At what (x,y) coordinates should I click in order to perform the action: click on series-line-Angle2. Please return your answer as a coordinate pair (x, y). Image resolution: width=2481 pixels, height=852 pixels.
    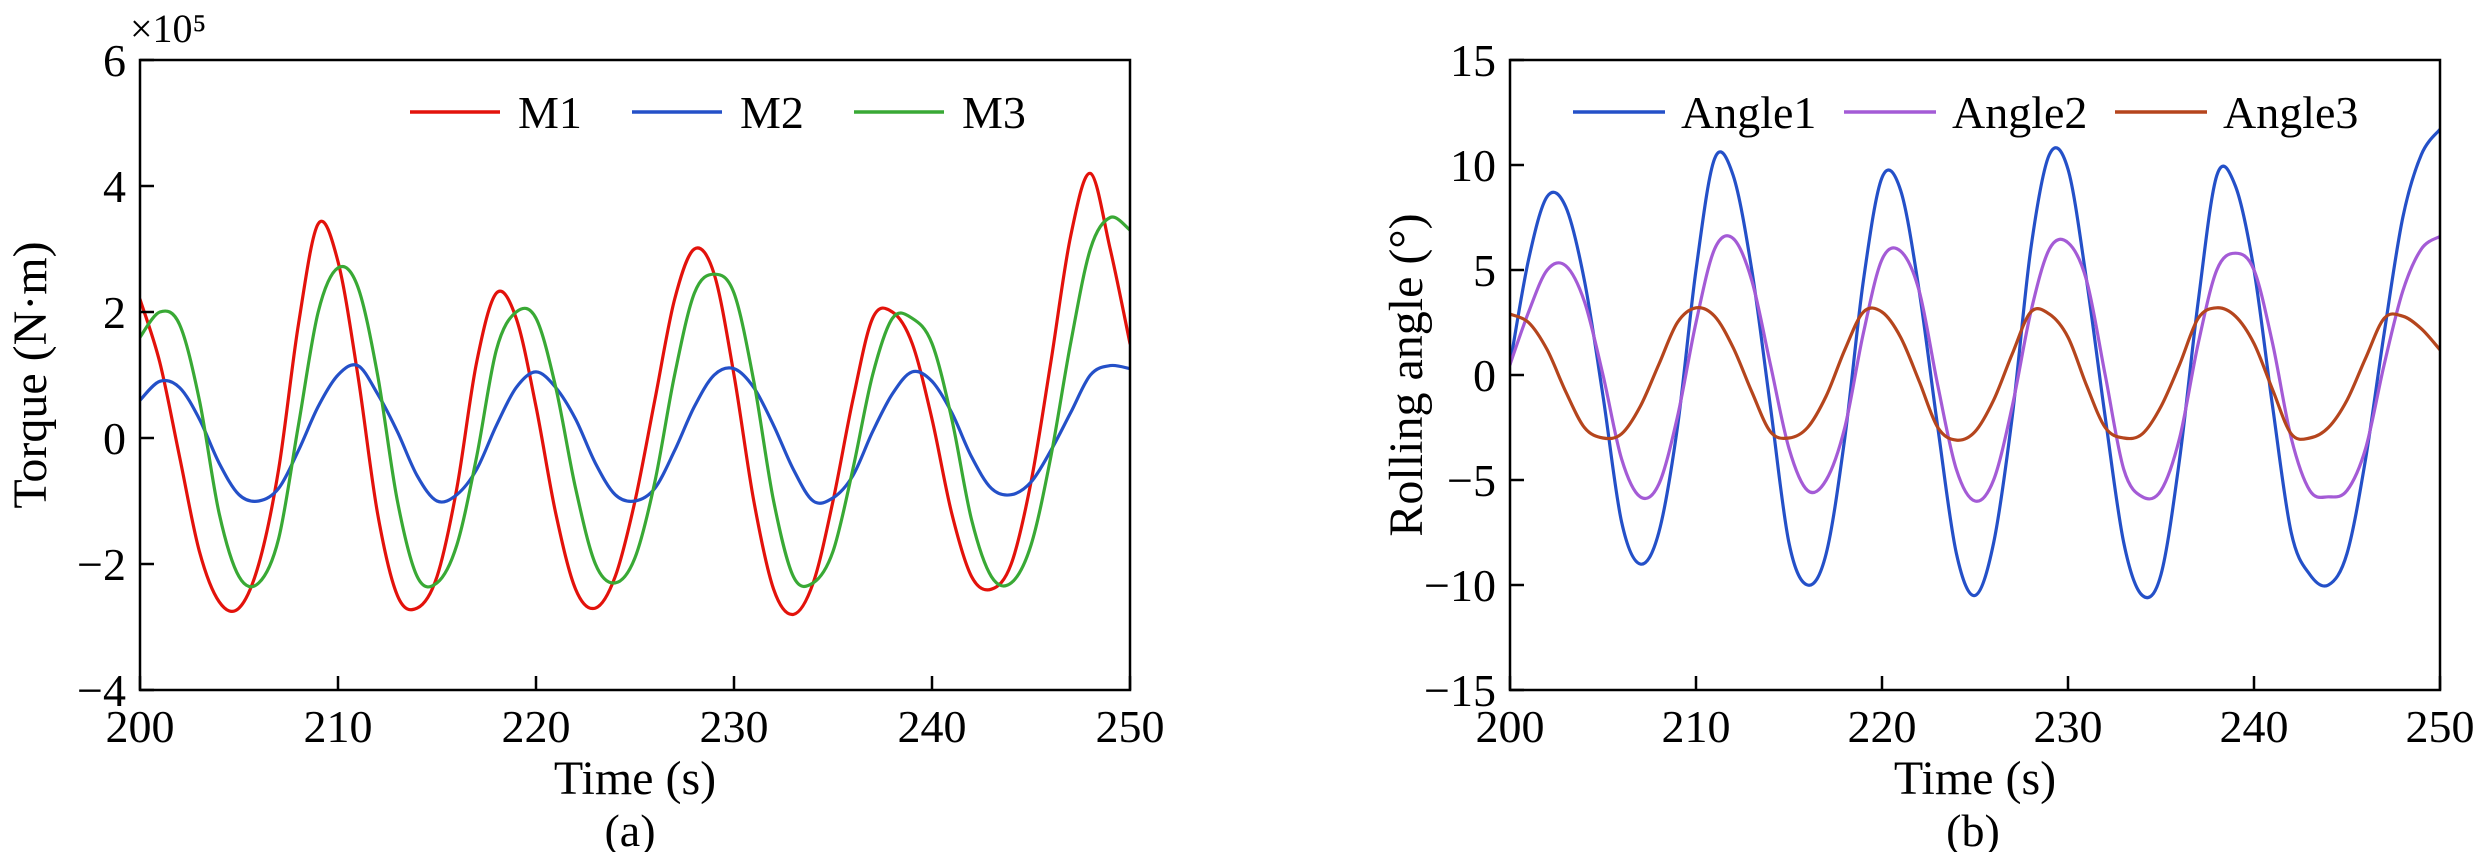
    Looking at the image, I should click on (1975, 368).